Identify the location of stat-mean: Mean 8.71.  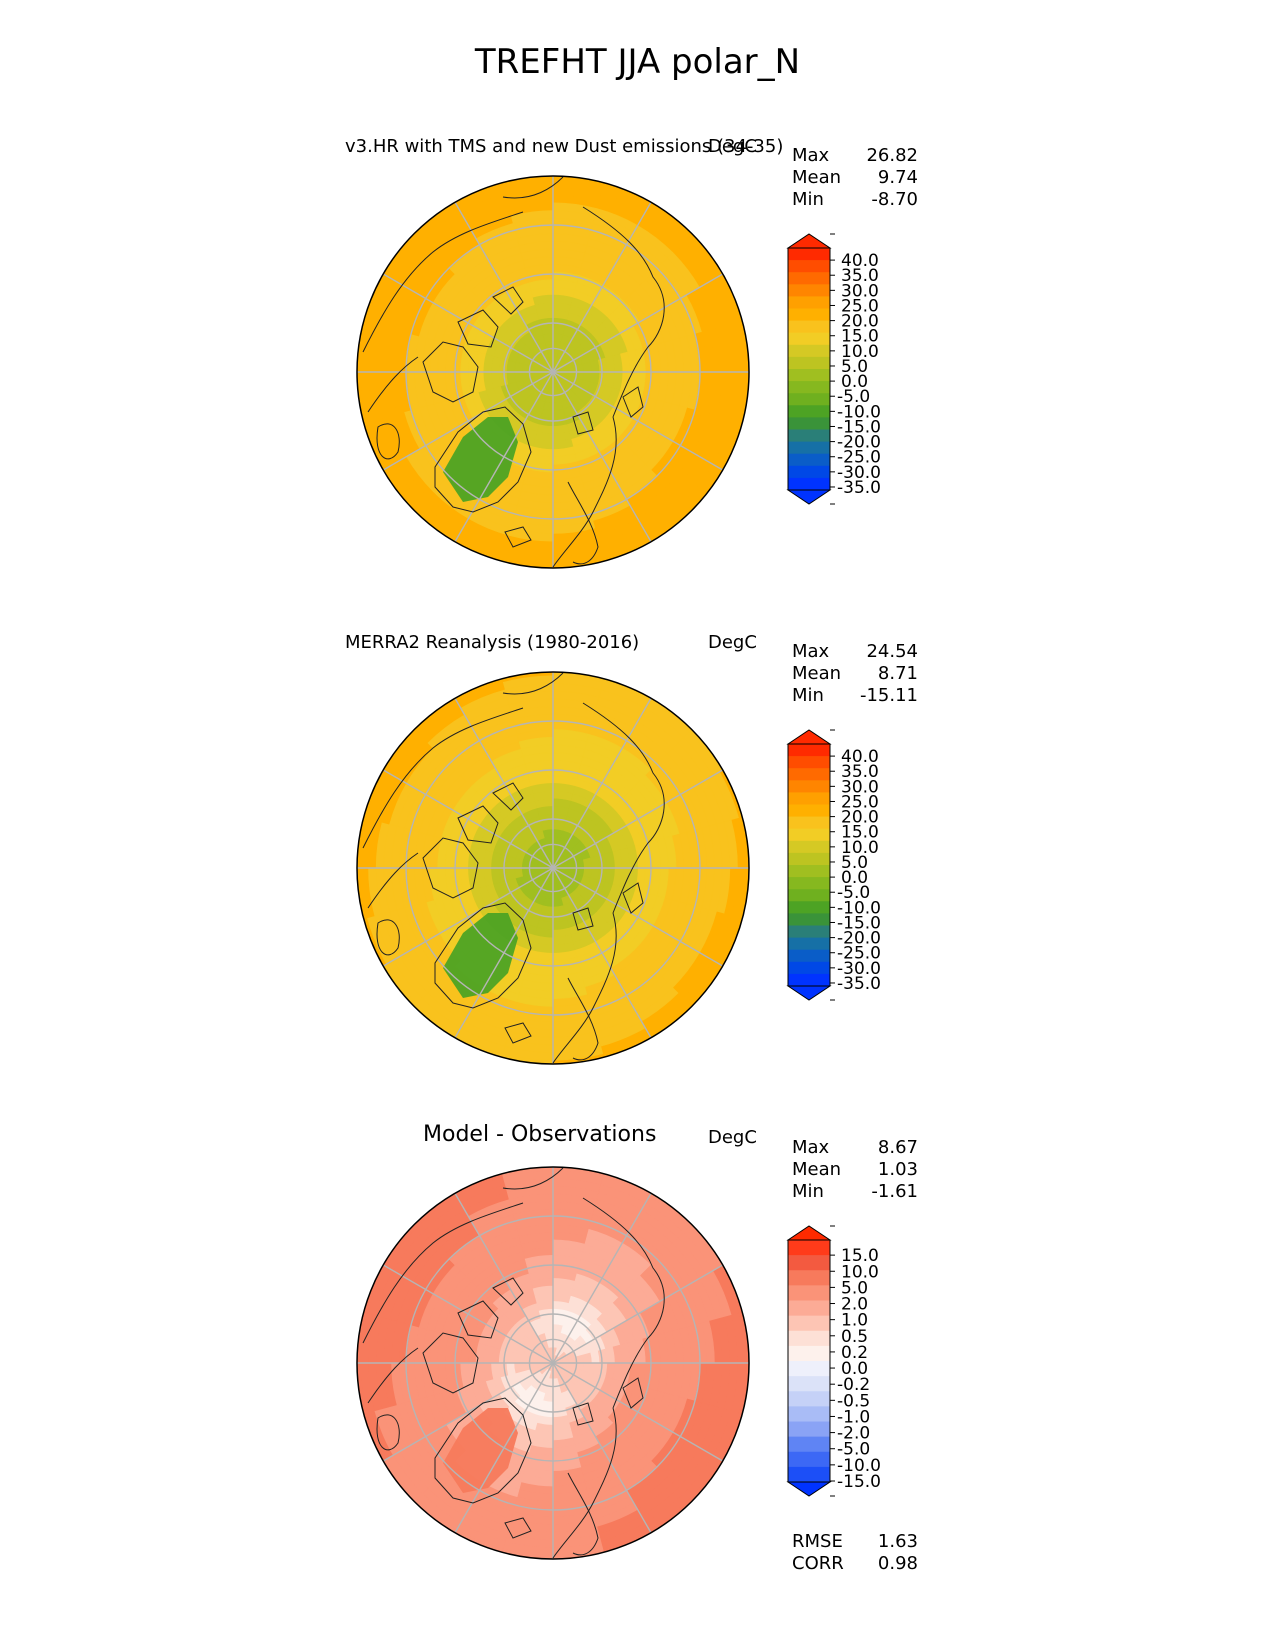
(855, 674).